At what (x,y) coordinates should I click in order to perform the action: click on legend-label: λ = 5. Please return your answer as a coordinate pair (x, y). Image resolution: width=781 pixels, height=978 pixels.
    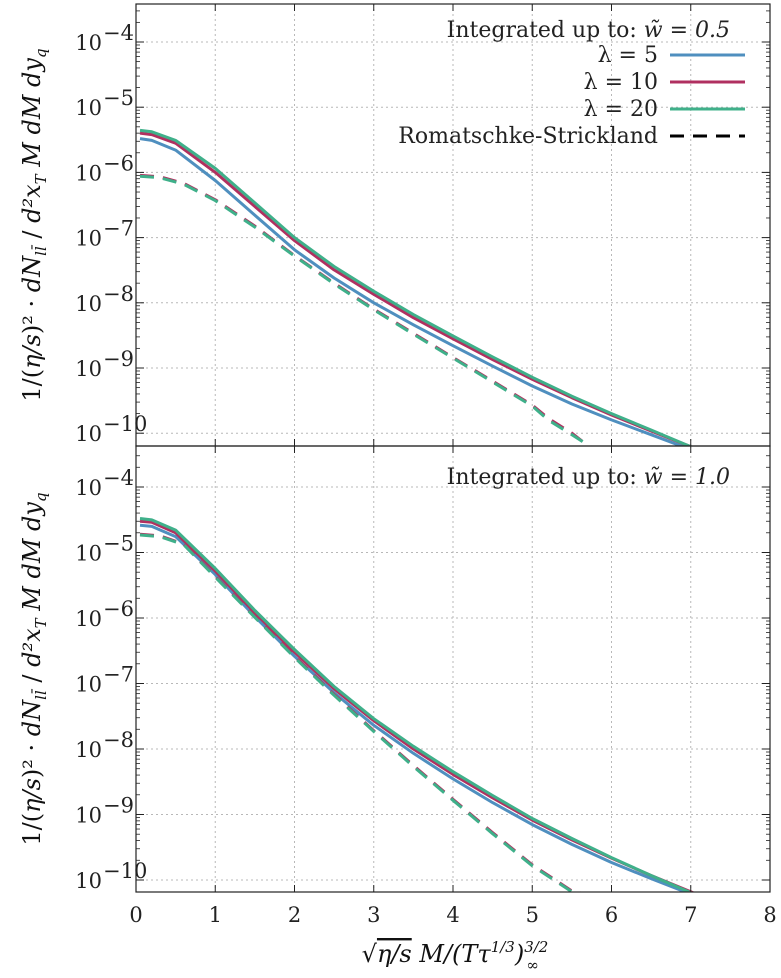
    Looking at the image, I should click on (628, 55).